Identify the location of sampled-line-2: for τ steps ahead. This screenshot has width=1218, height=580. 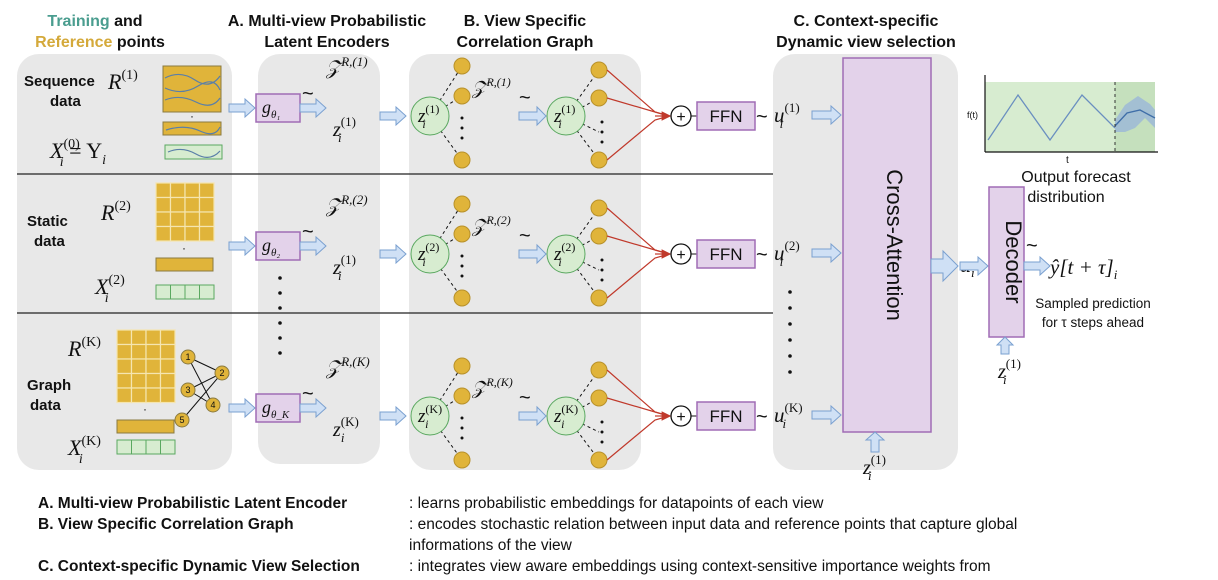
(1093, 322).